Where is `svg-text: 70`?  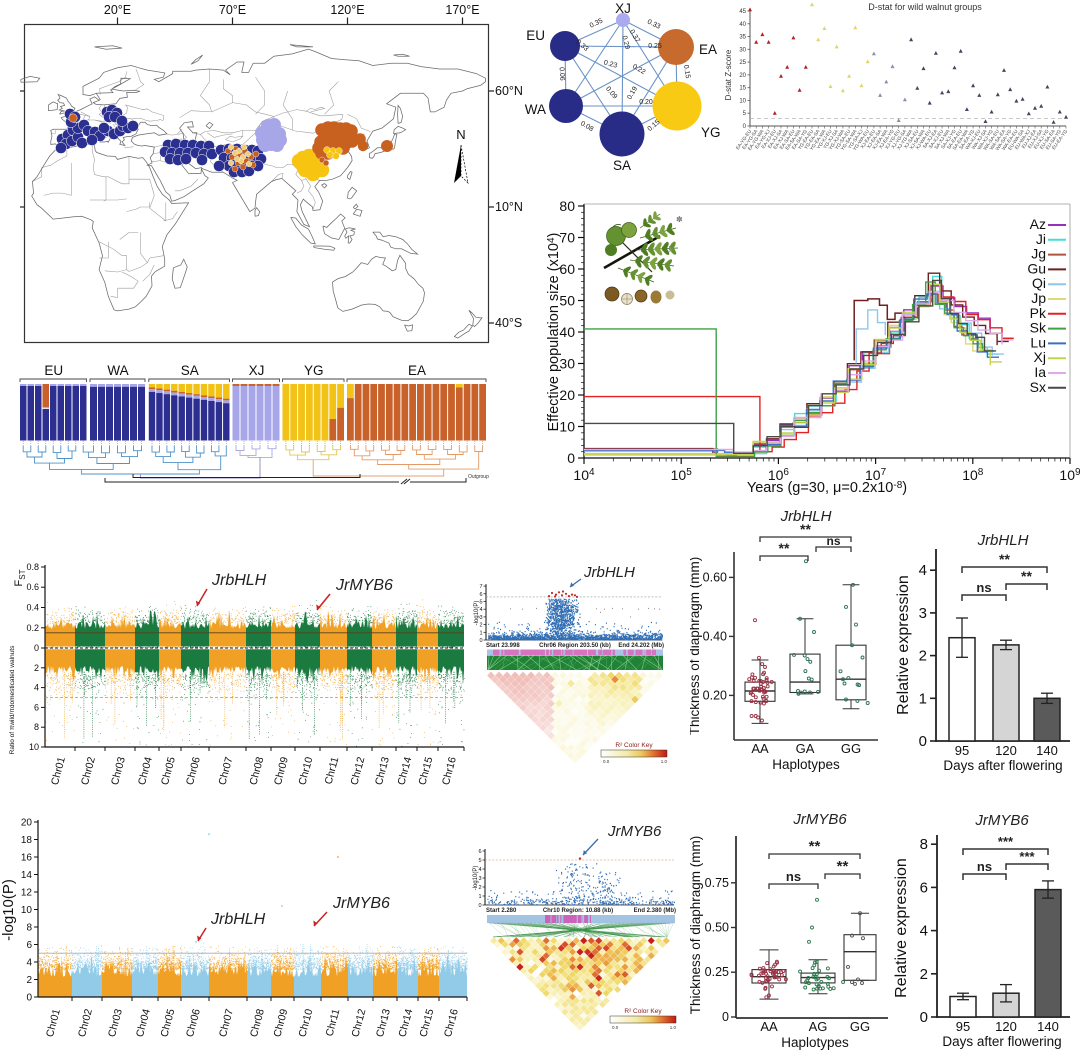 svg-text: 70 is located at coordinates (567, 238).